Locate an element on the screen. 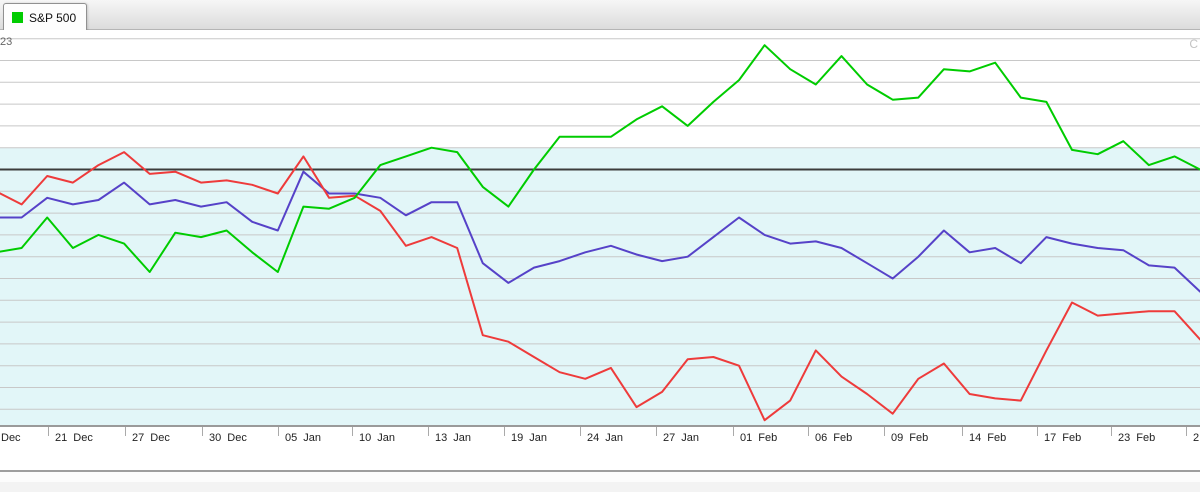 This screenshot has width=1200, height=492. partial-control-c: C is located at coordinates (1193, 44).